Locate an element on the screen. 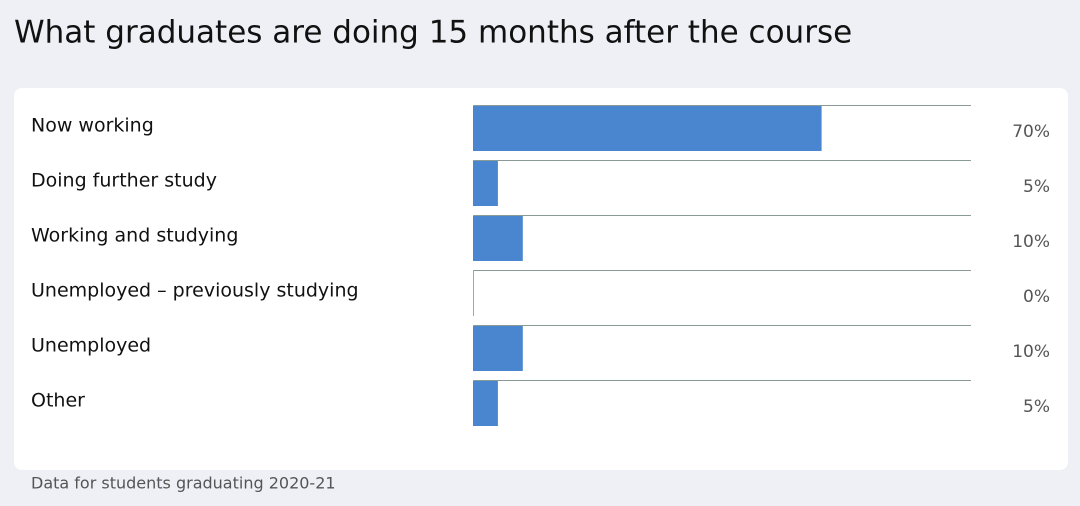 This screenshot has height=506, width=1080. category-label: Unemployed is located at coordinates (91, 346).